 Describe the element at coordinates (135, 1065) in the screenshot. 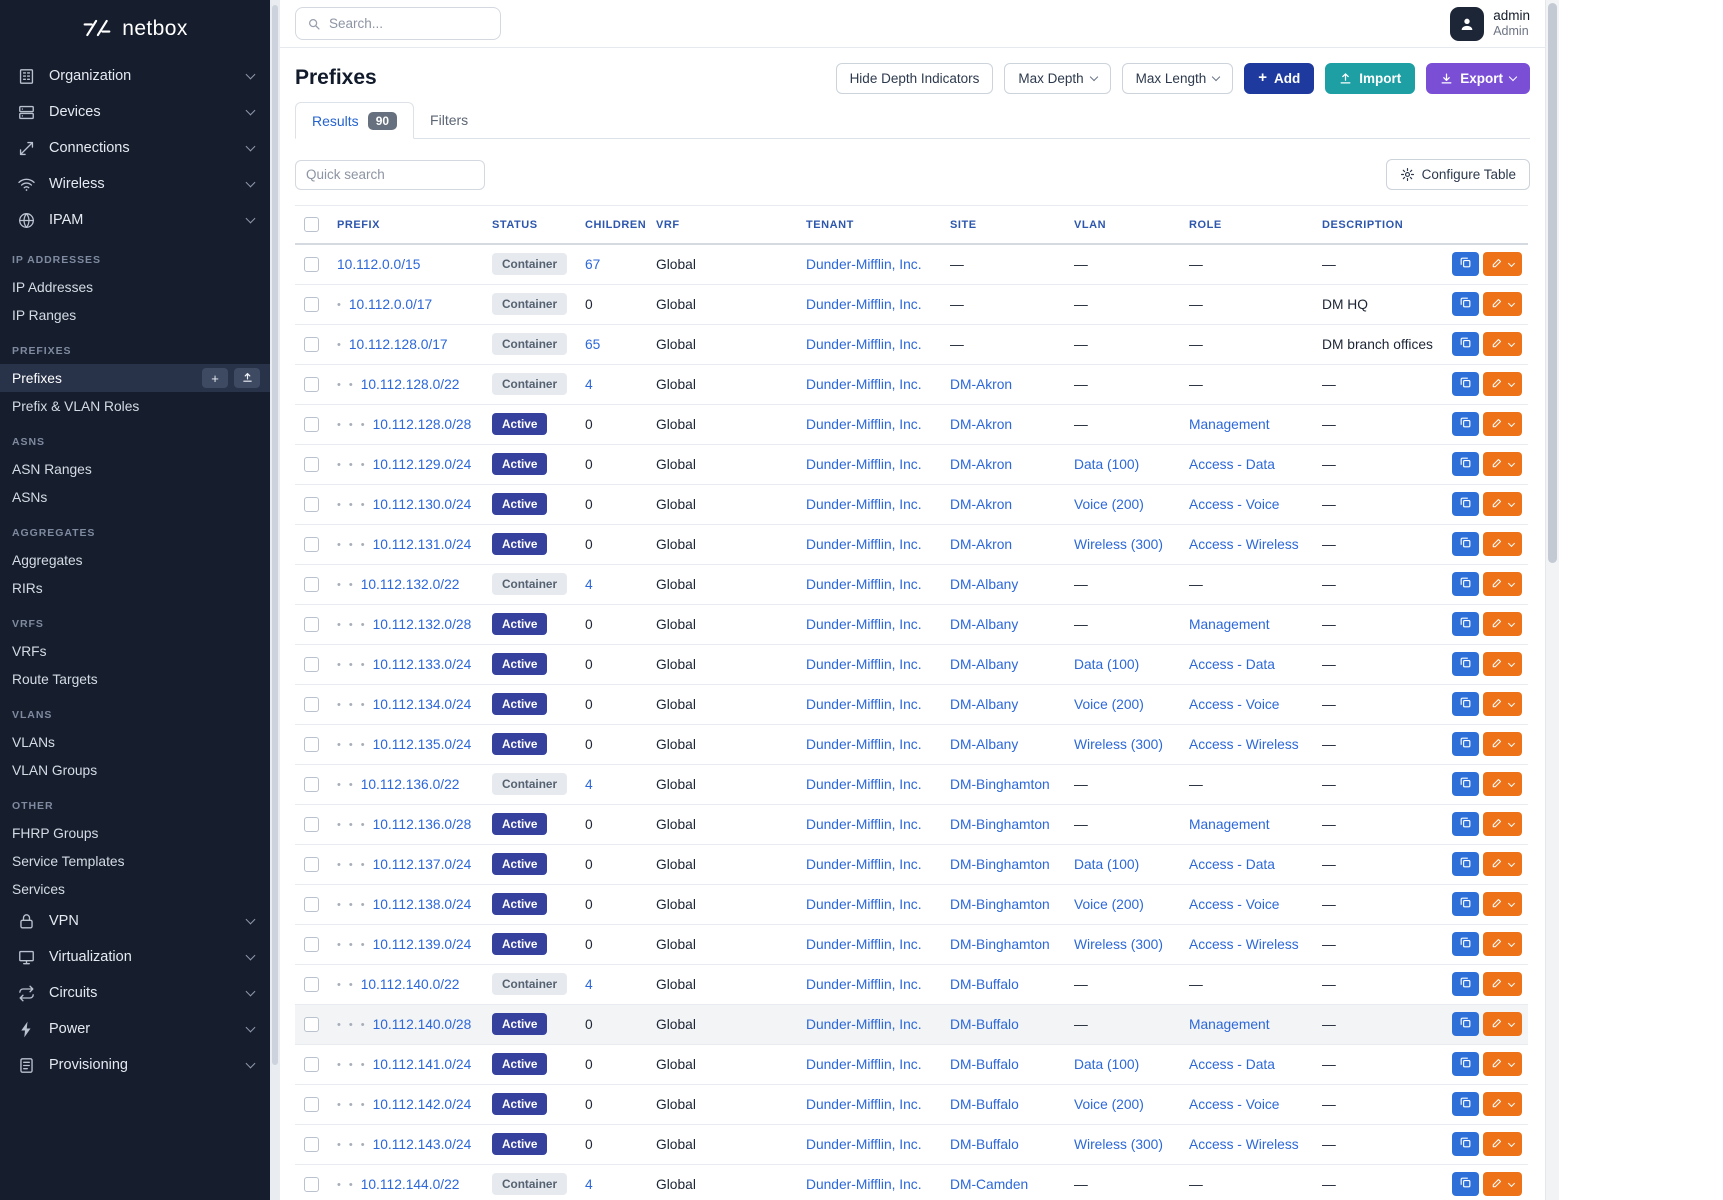

I see `sidebar-item-provisioning: Provisioning` at that location.